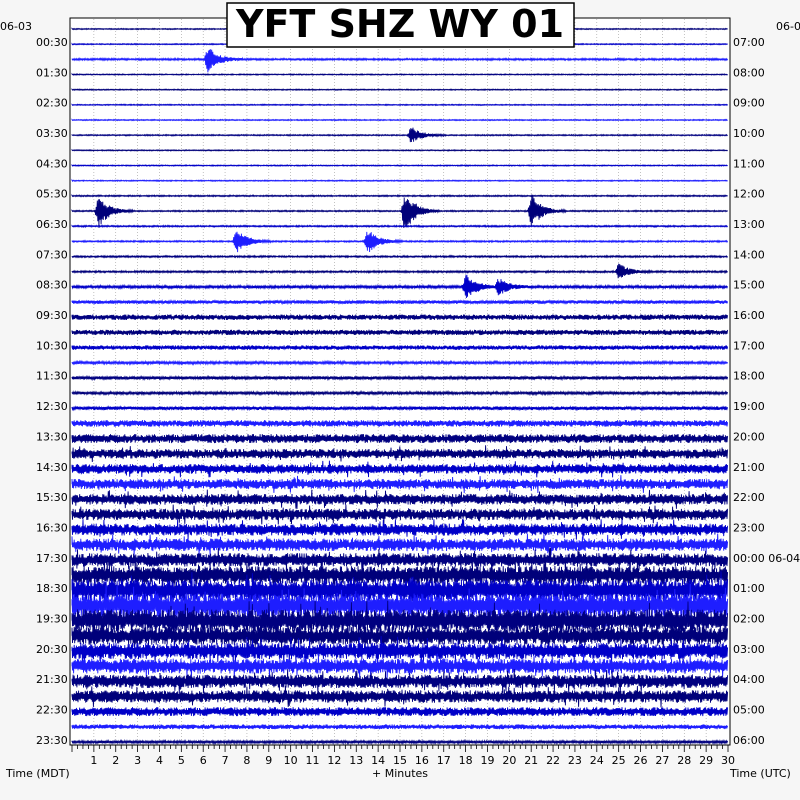 Image resolution: width=800 pixels, height=800 pixels. Describe the element at coordinates (93, 760) in the screenshot. I see `x-tick-label: 1` at that location.